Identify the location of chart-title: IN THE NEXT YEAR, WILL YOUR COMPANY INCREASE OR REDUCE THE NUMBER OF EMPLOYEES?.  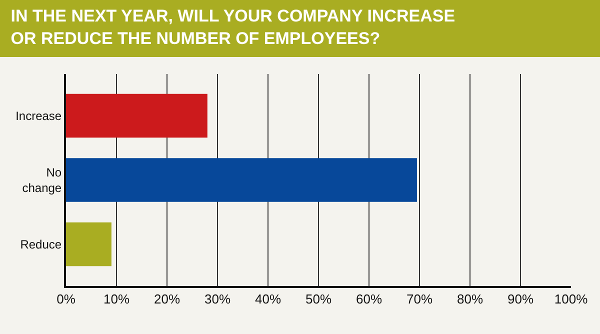
(233, 27).